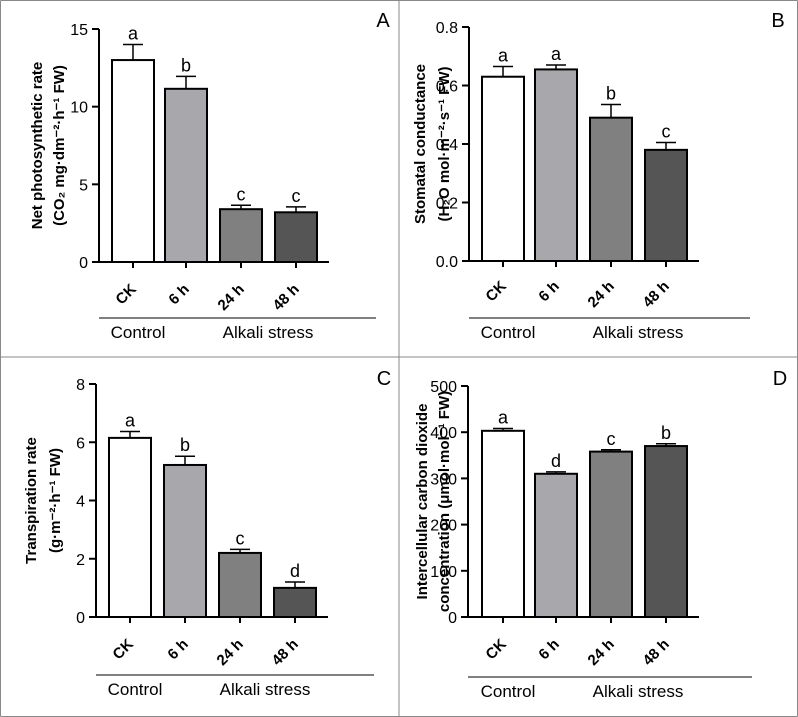 This screenshot has width=798, height=717. What do you see at coordinates (447, 204) in the screenshot?
I see `y-tick-label: 0.2` at bounding box center [447, 204].